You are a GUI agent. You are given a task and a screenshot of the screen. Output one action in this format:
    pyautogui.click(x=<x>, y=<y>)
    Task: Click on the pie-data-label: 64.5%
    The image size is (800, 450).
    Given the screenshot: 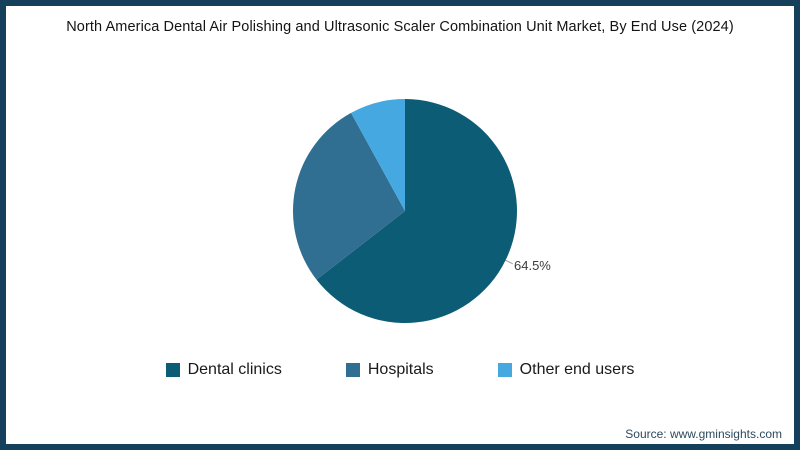 What is the action you would take?
    pyautogui.click(x=532, y=265)
    